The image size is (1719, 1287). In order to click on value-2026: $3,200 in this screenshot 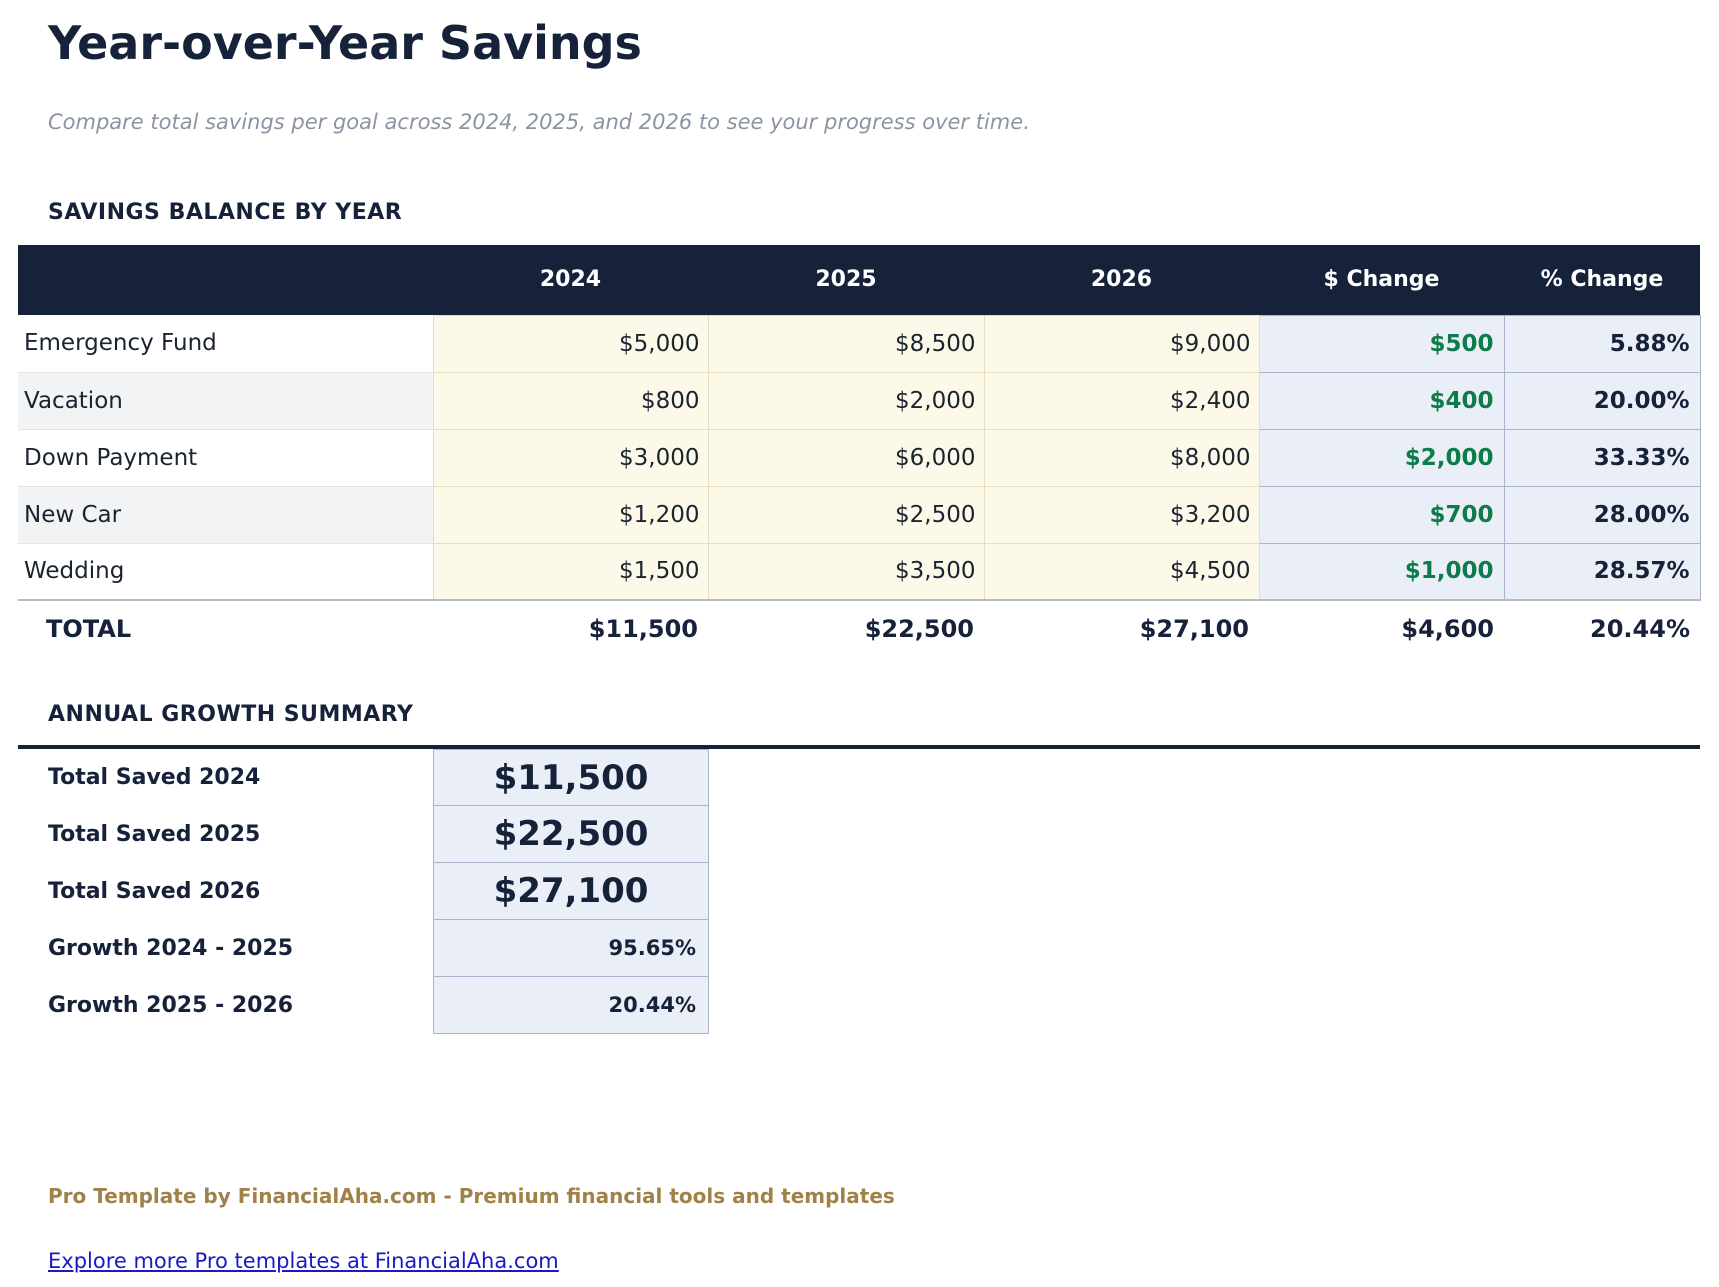, I will do `click(1121, 514)`.